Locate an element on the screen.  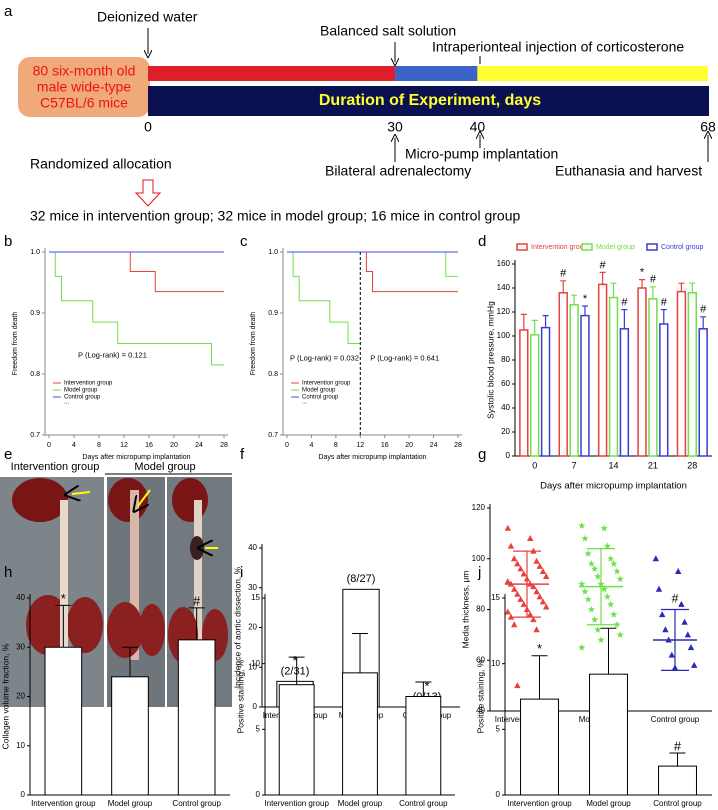
photo-label: Model group is located at coordinates (164, 467).